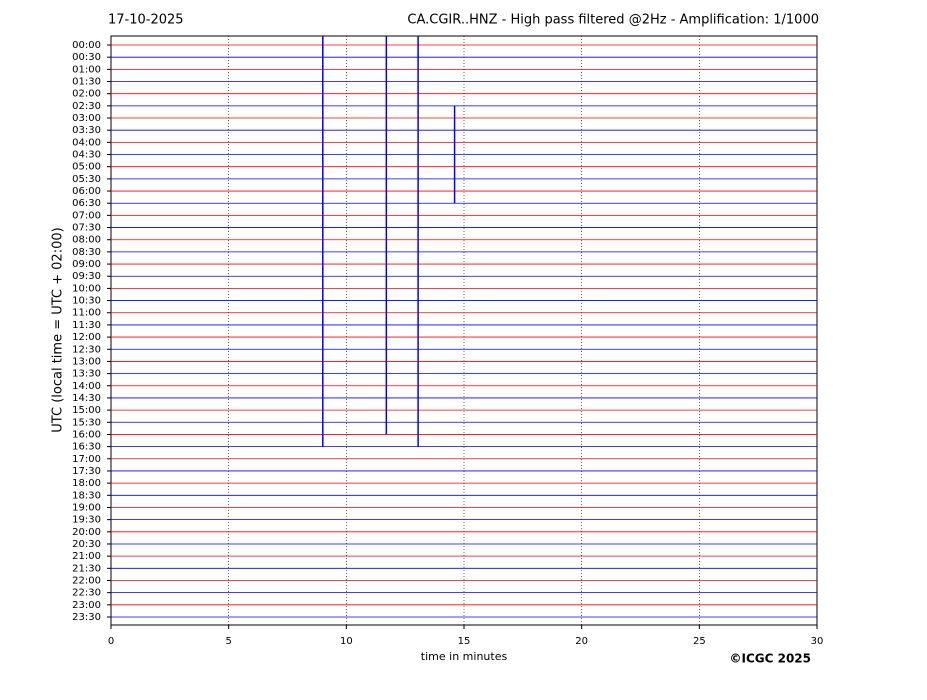 This screenshot has height=700, width=927. I want to click on y-tick-label: 08:30, so click(86, 252).